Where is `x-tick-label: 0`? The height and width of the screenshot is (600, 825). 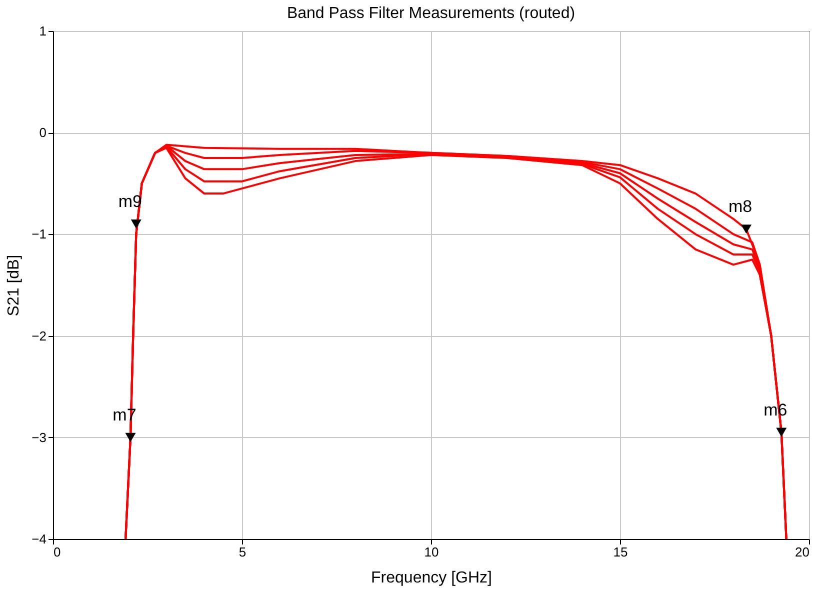
x-tick-label: 0 is located at coordinates (57, 552).